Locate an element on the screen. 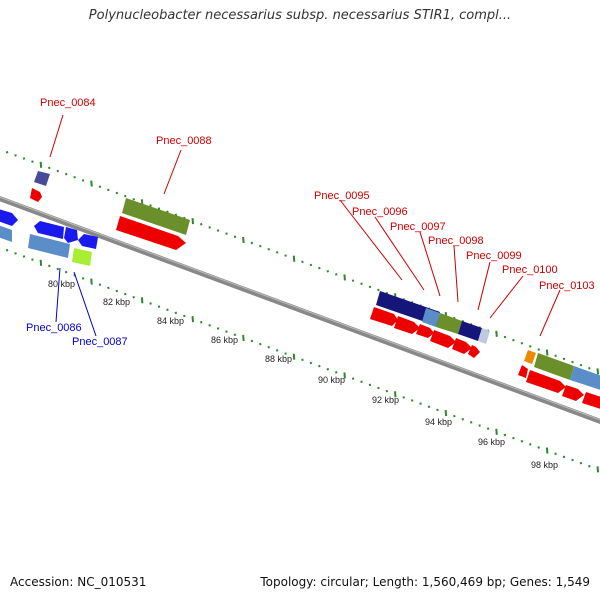 The width and height of the screenshot is (600, 600). scale-label: 94 kbp is located at coordinates (438, 422).